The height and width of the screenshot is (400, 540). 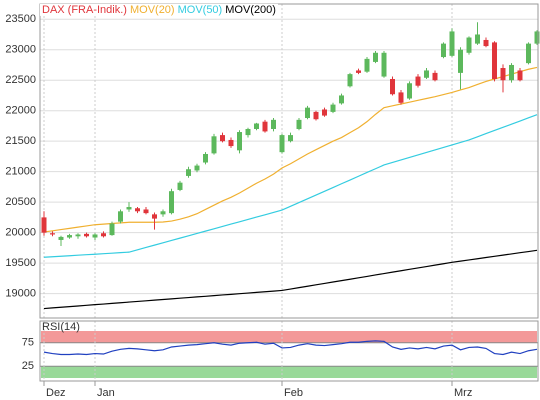 What do you see at coordinates (20, 294) in the screenshot?
I see `y-tick-label: 19000` at bounding box center [20, 294].